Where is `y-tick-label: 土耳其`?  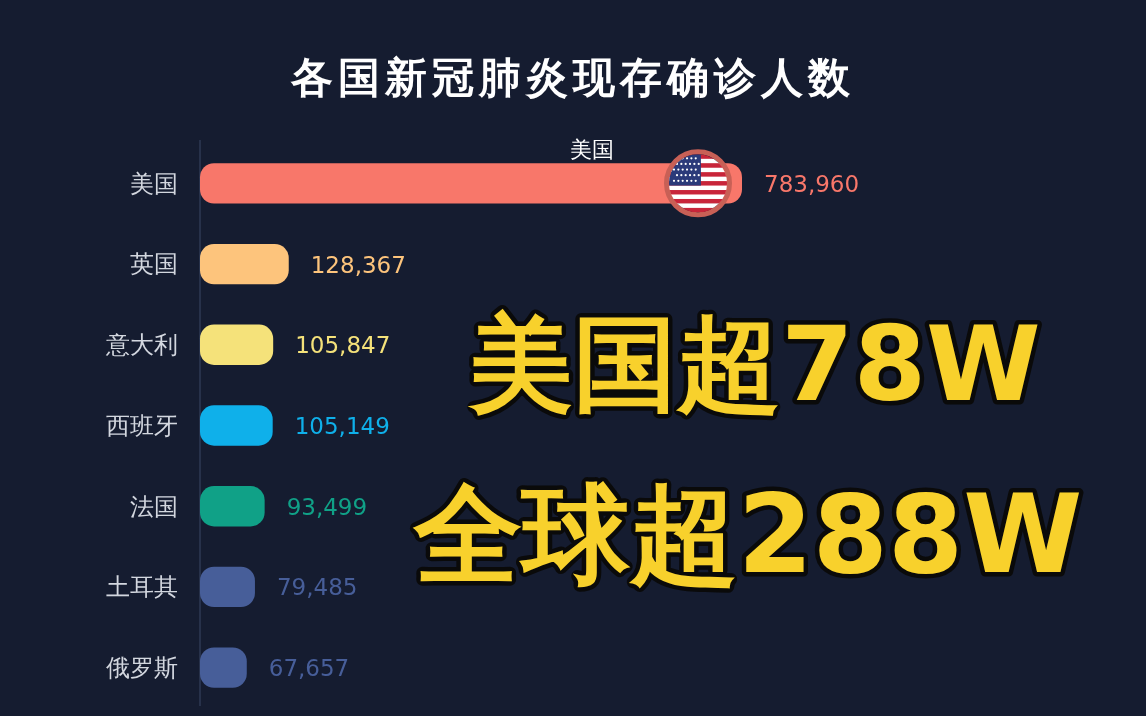
y-tick-label: 土耳其 is located at coordinates (142, 587).